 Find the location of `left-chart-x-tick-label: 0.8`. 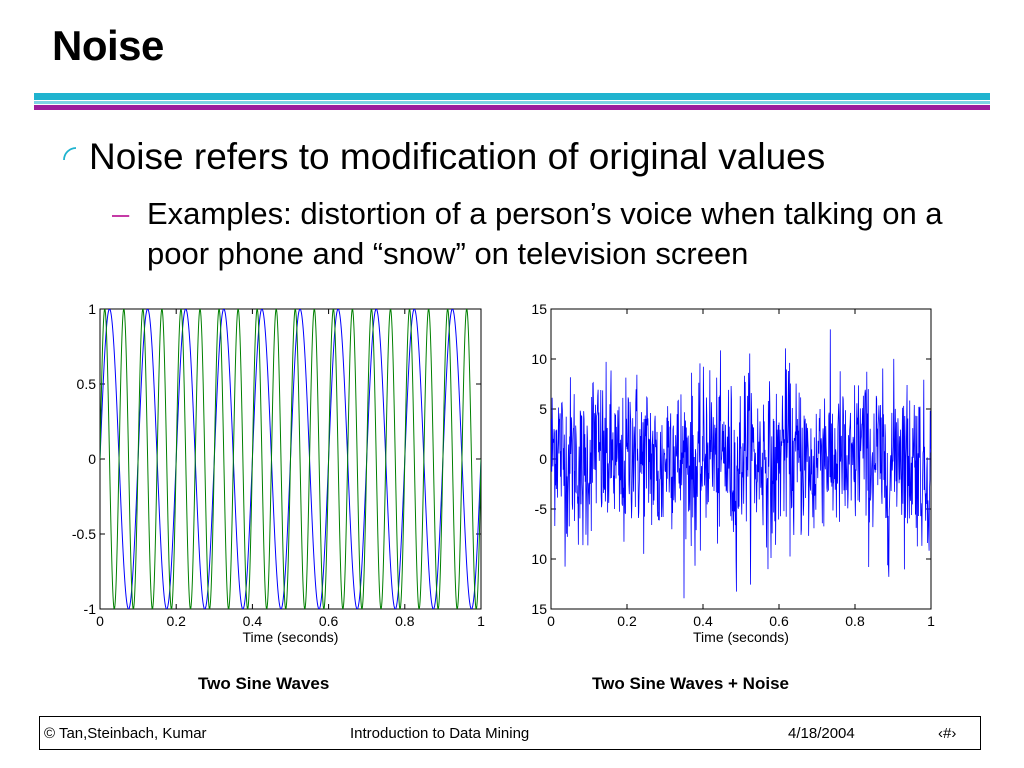

left-chart-x-tick-label: 0.8 is located at coordinates (405, 621).